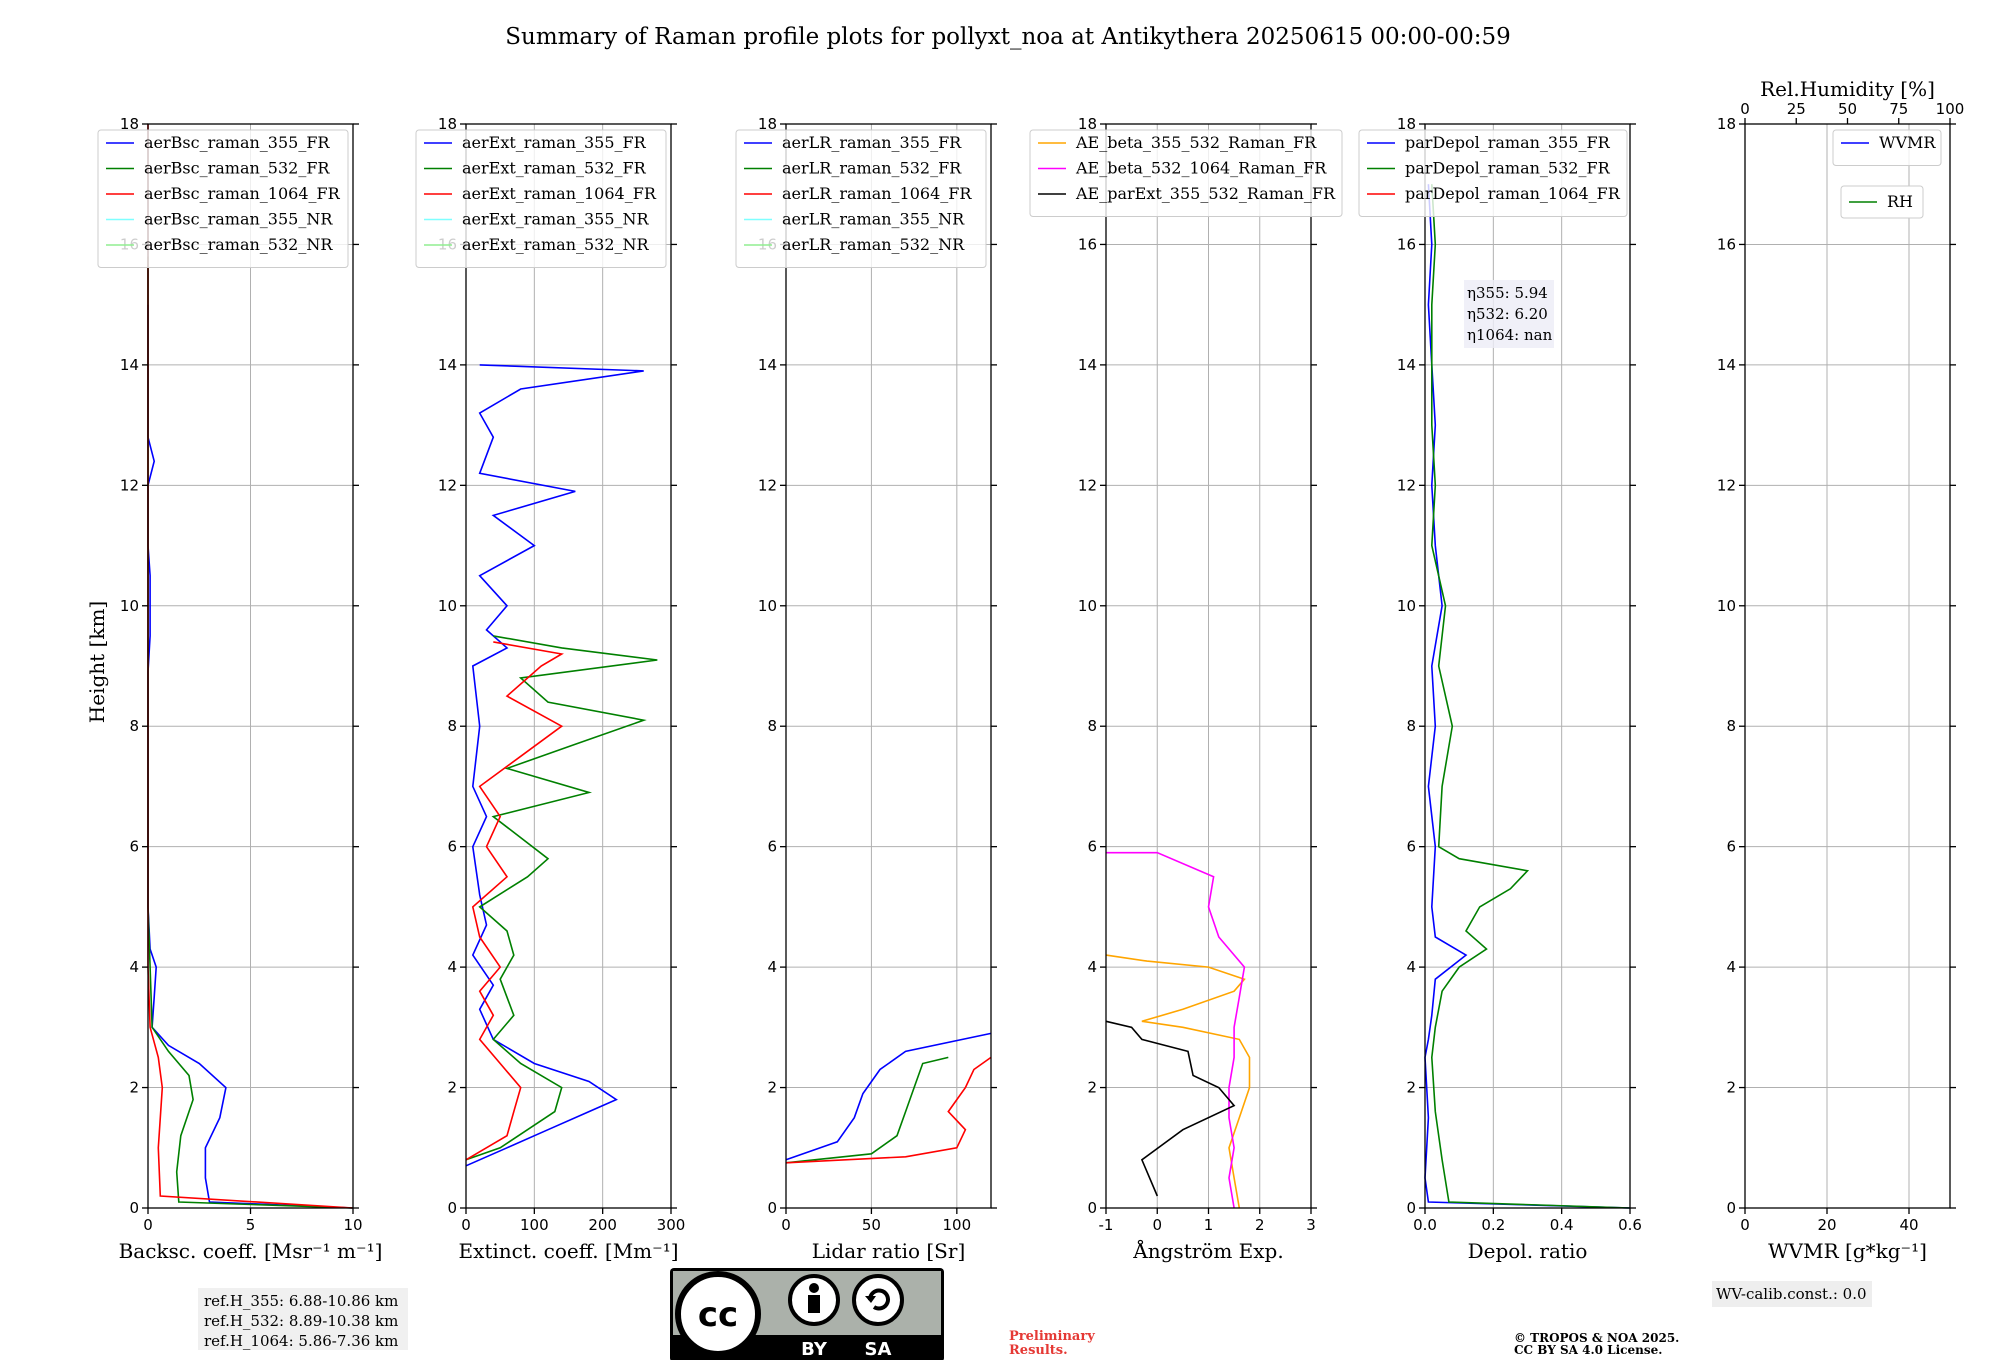 The image size is (2000, 1360). I want to click on x-tick-label: 10, so click(352, 1225).